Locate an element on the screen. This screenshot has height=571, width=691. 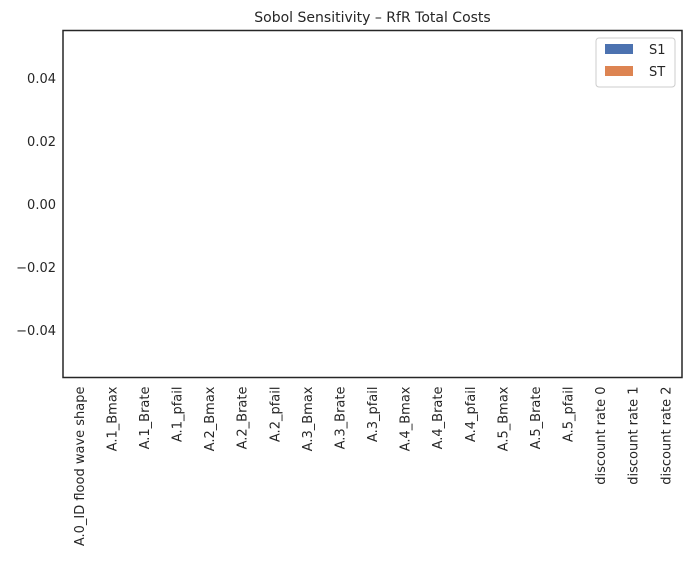
x-tick-label: A.3_pfail is located at coordinates (373, 415).